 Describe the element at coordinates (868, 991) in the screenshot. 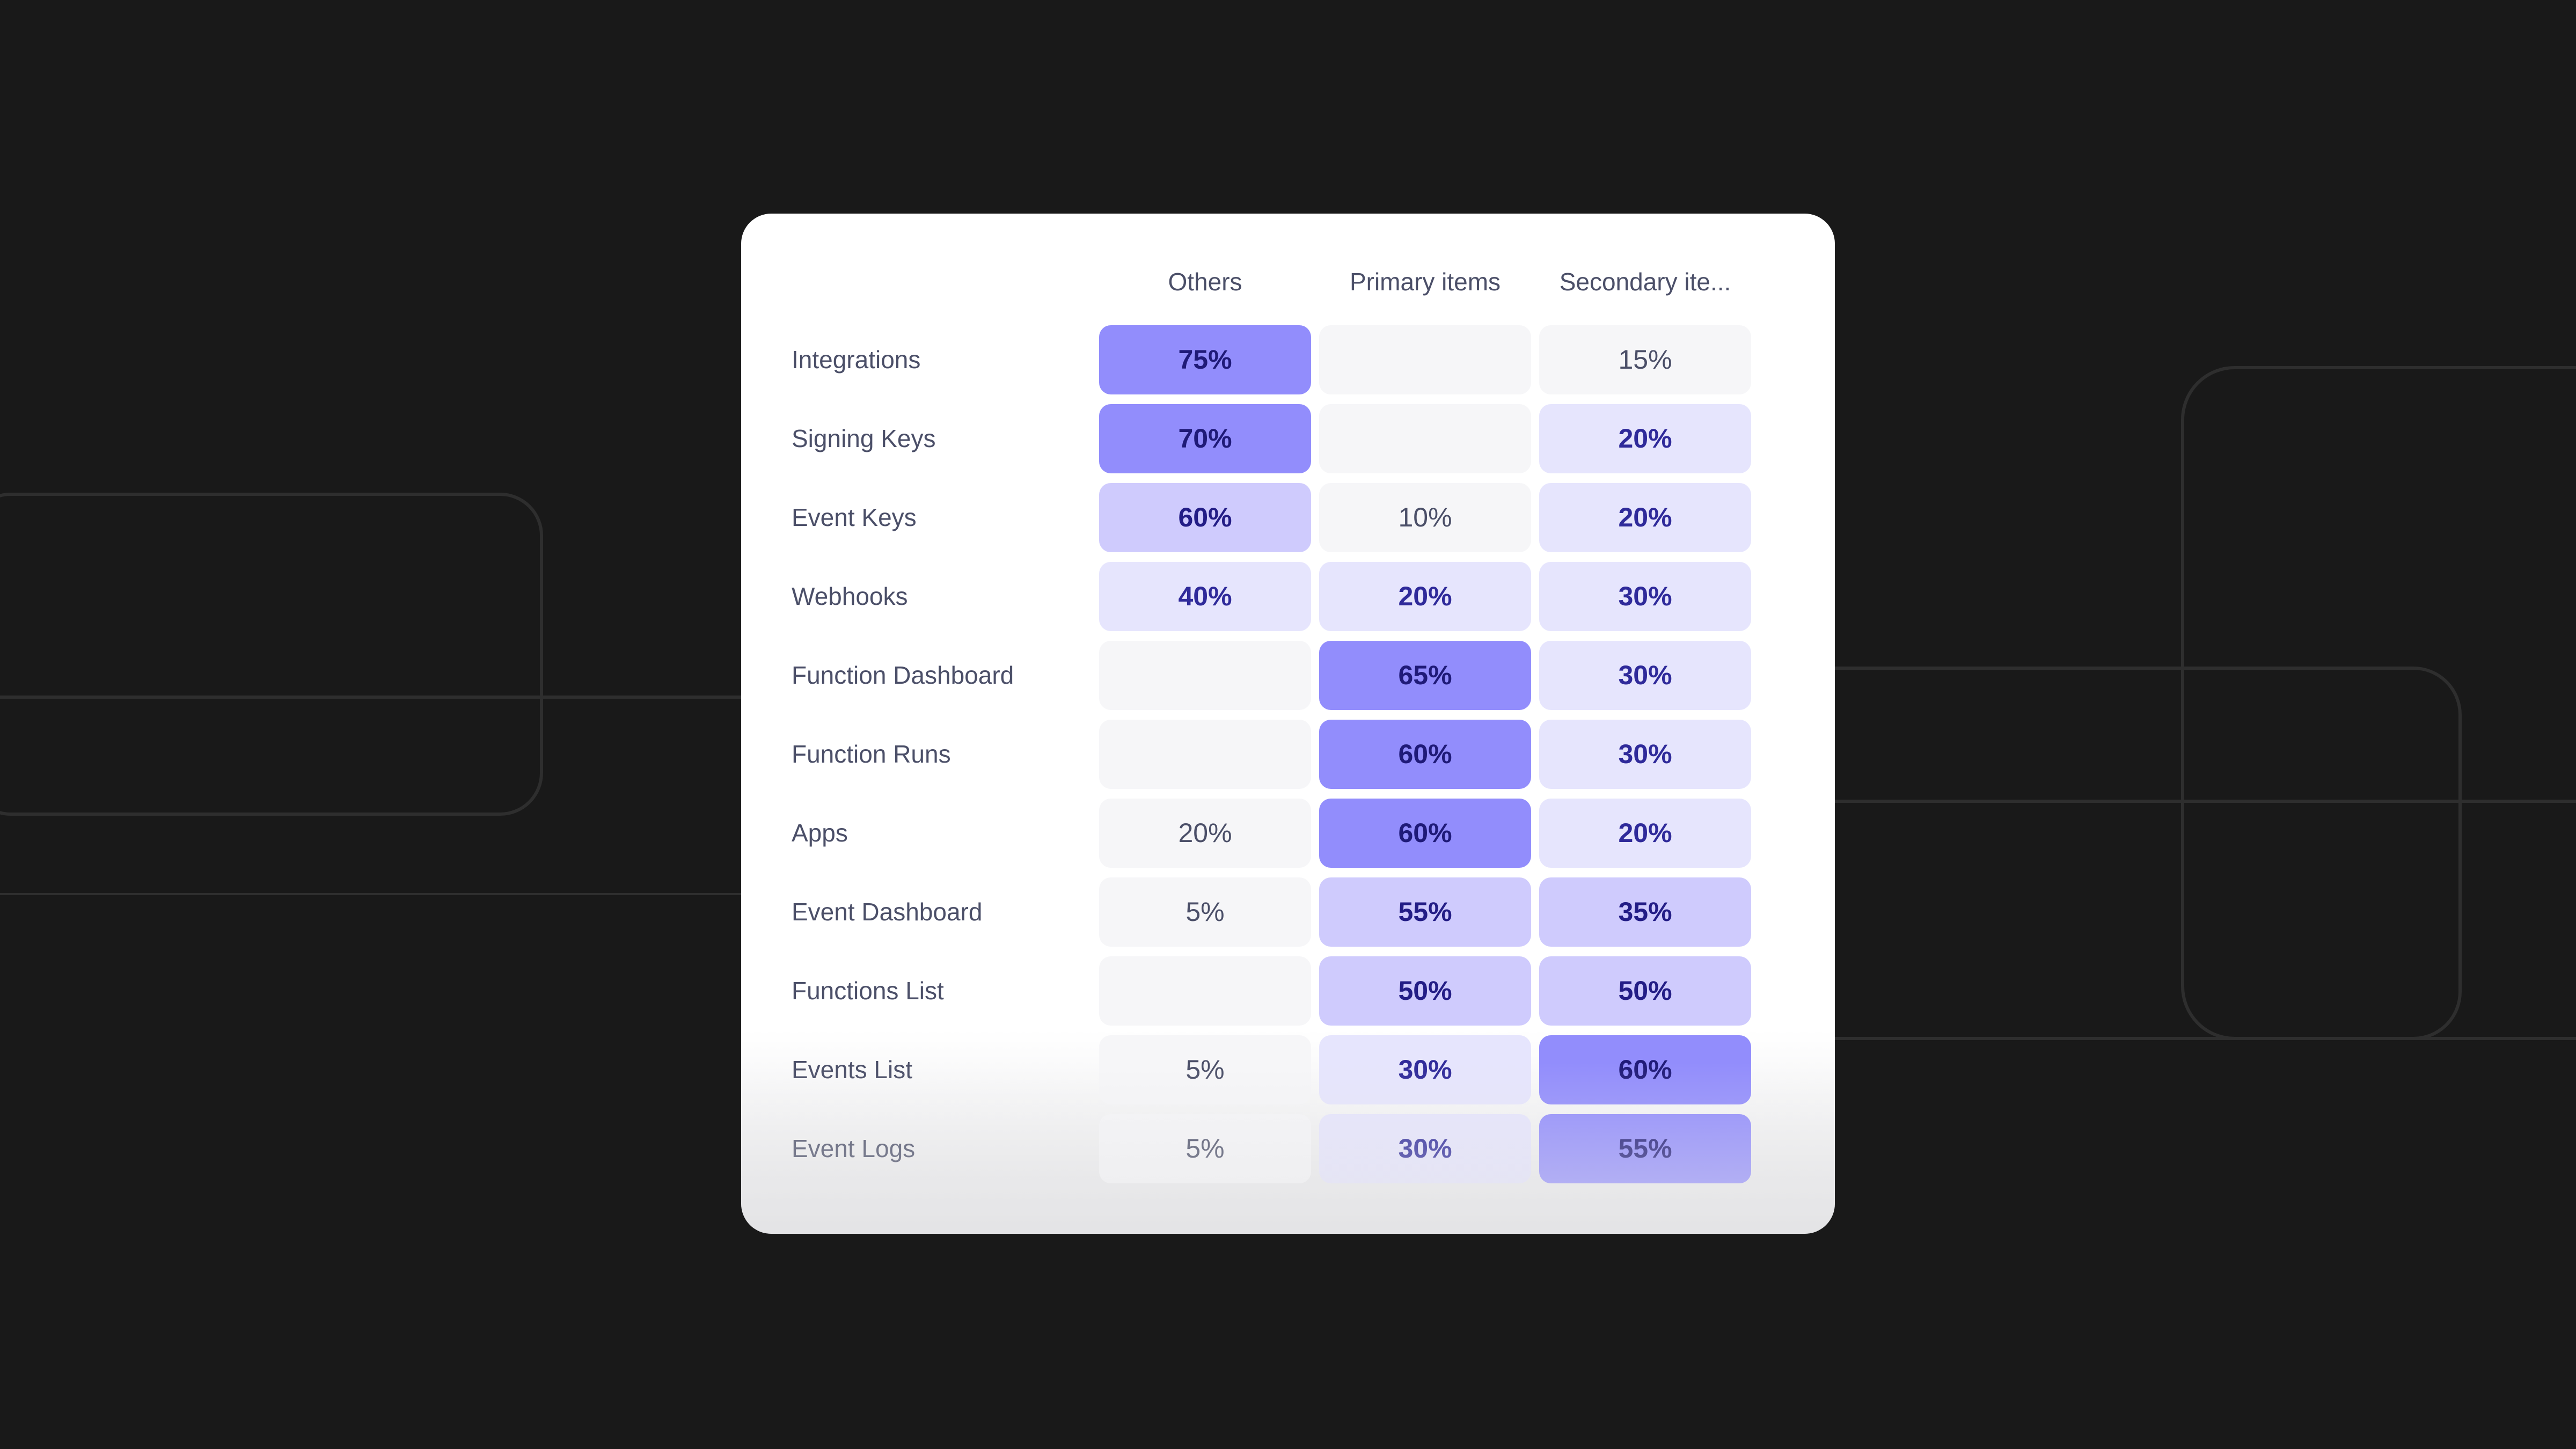

I see `row-label: Functions List` at that location.